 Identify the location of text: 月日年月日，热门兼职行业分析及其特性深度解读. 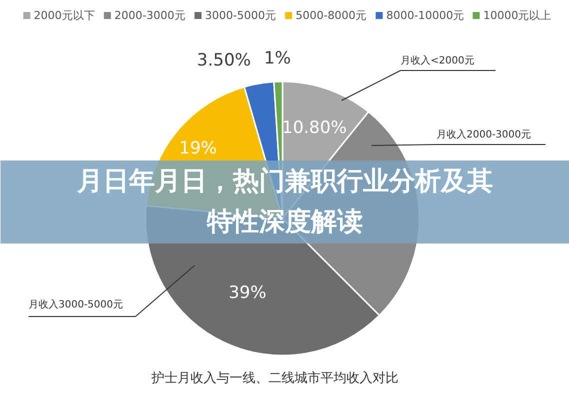
(284, 201).